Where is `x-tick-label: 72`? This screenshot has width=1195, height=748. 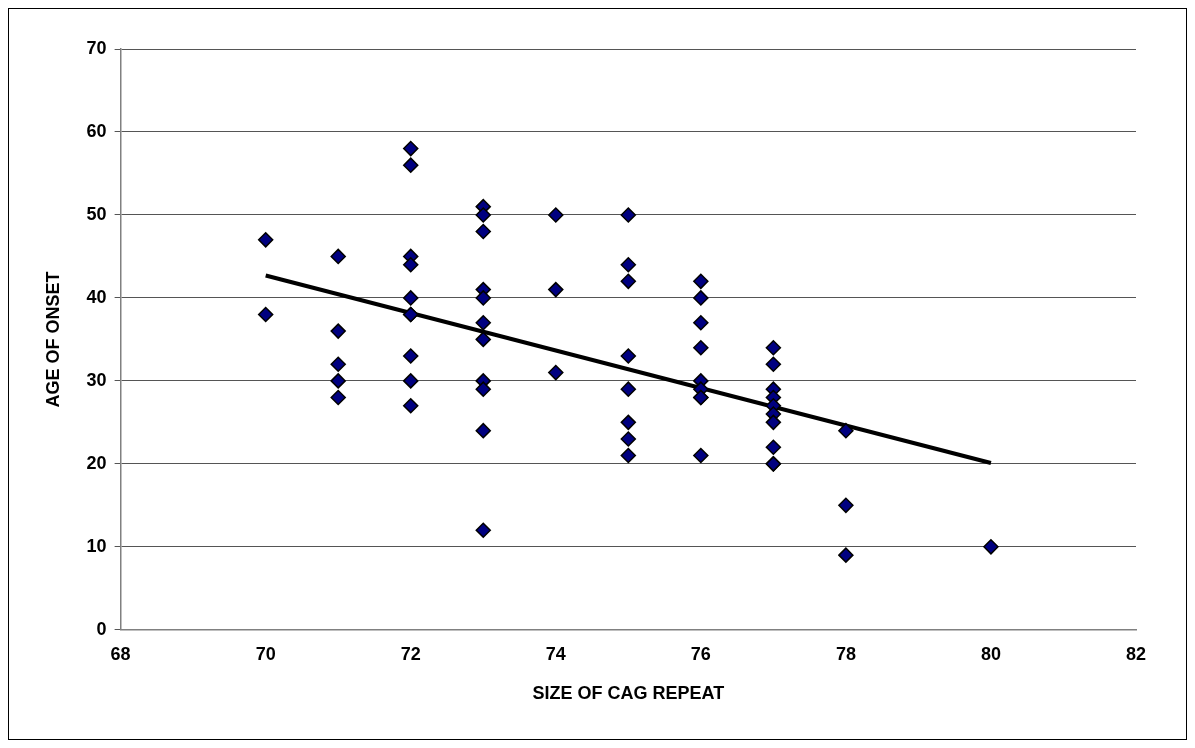
x-tick-label: 72 is located at coordinates (410, 653).